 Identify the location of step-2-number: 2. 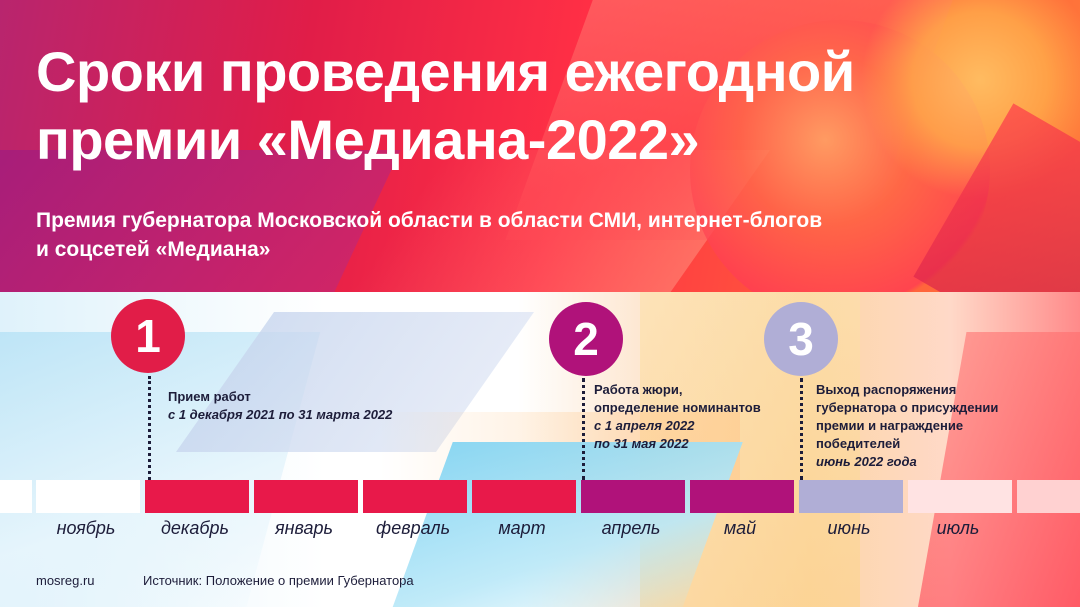
(586, 339).